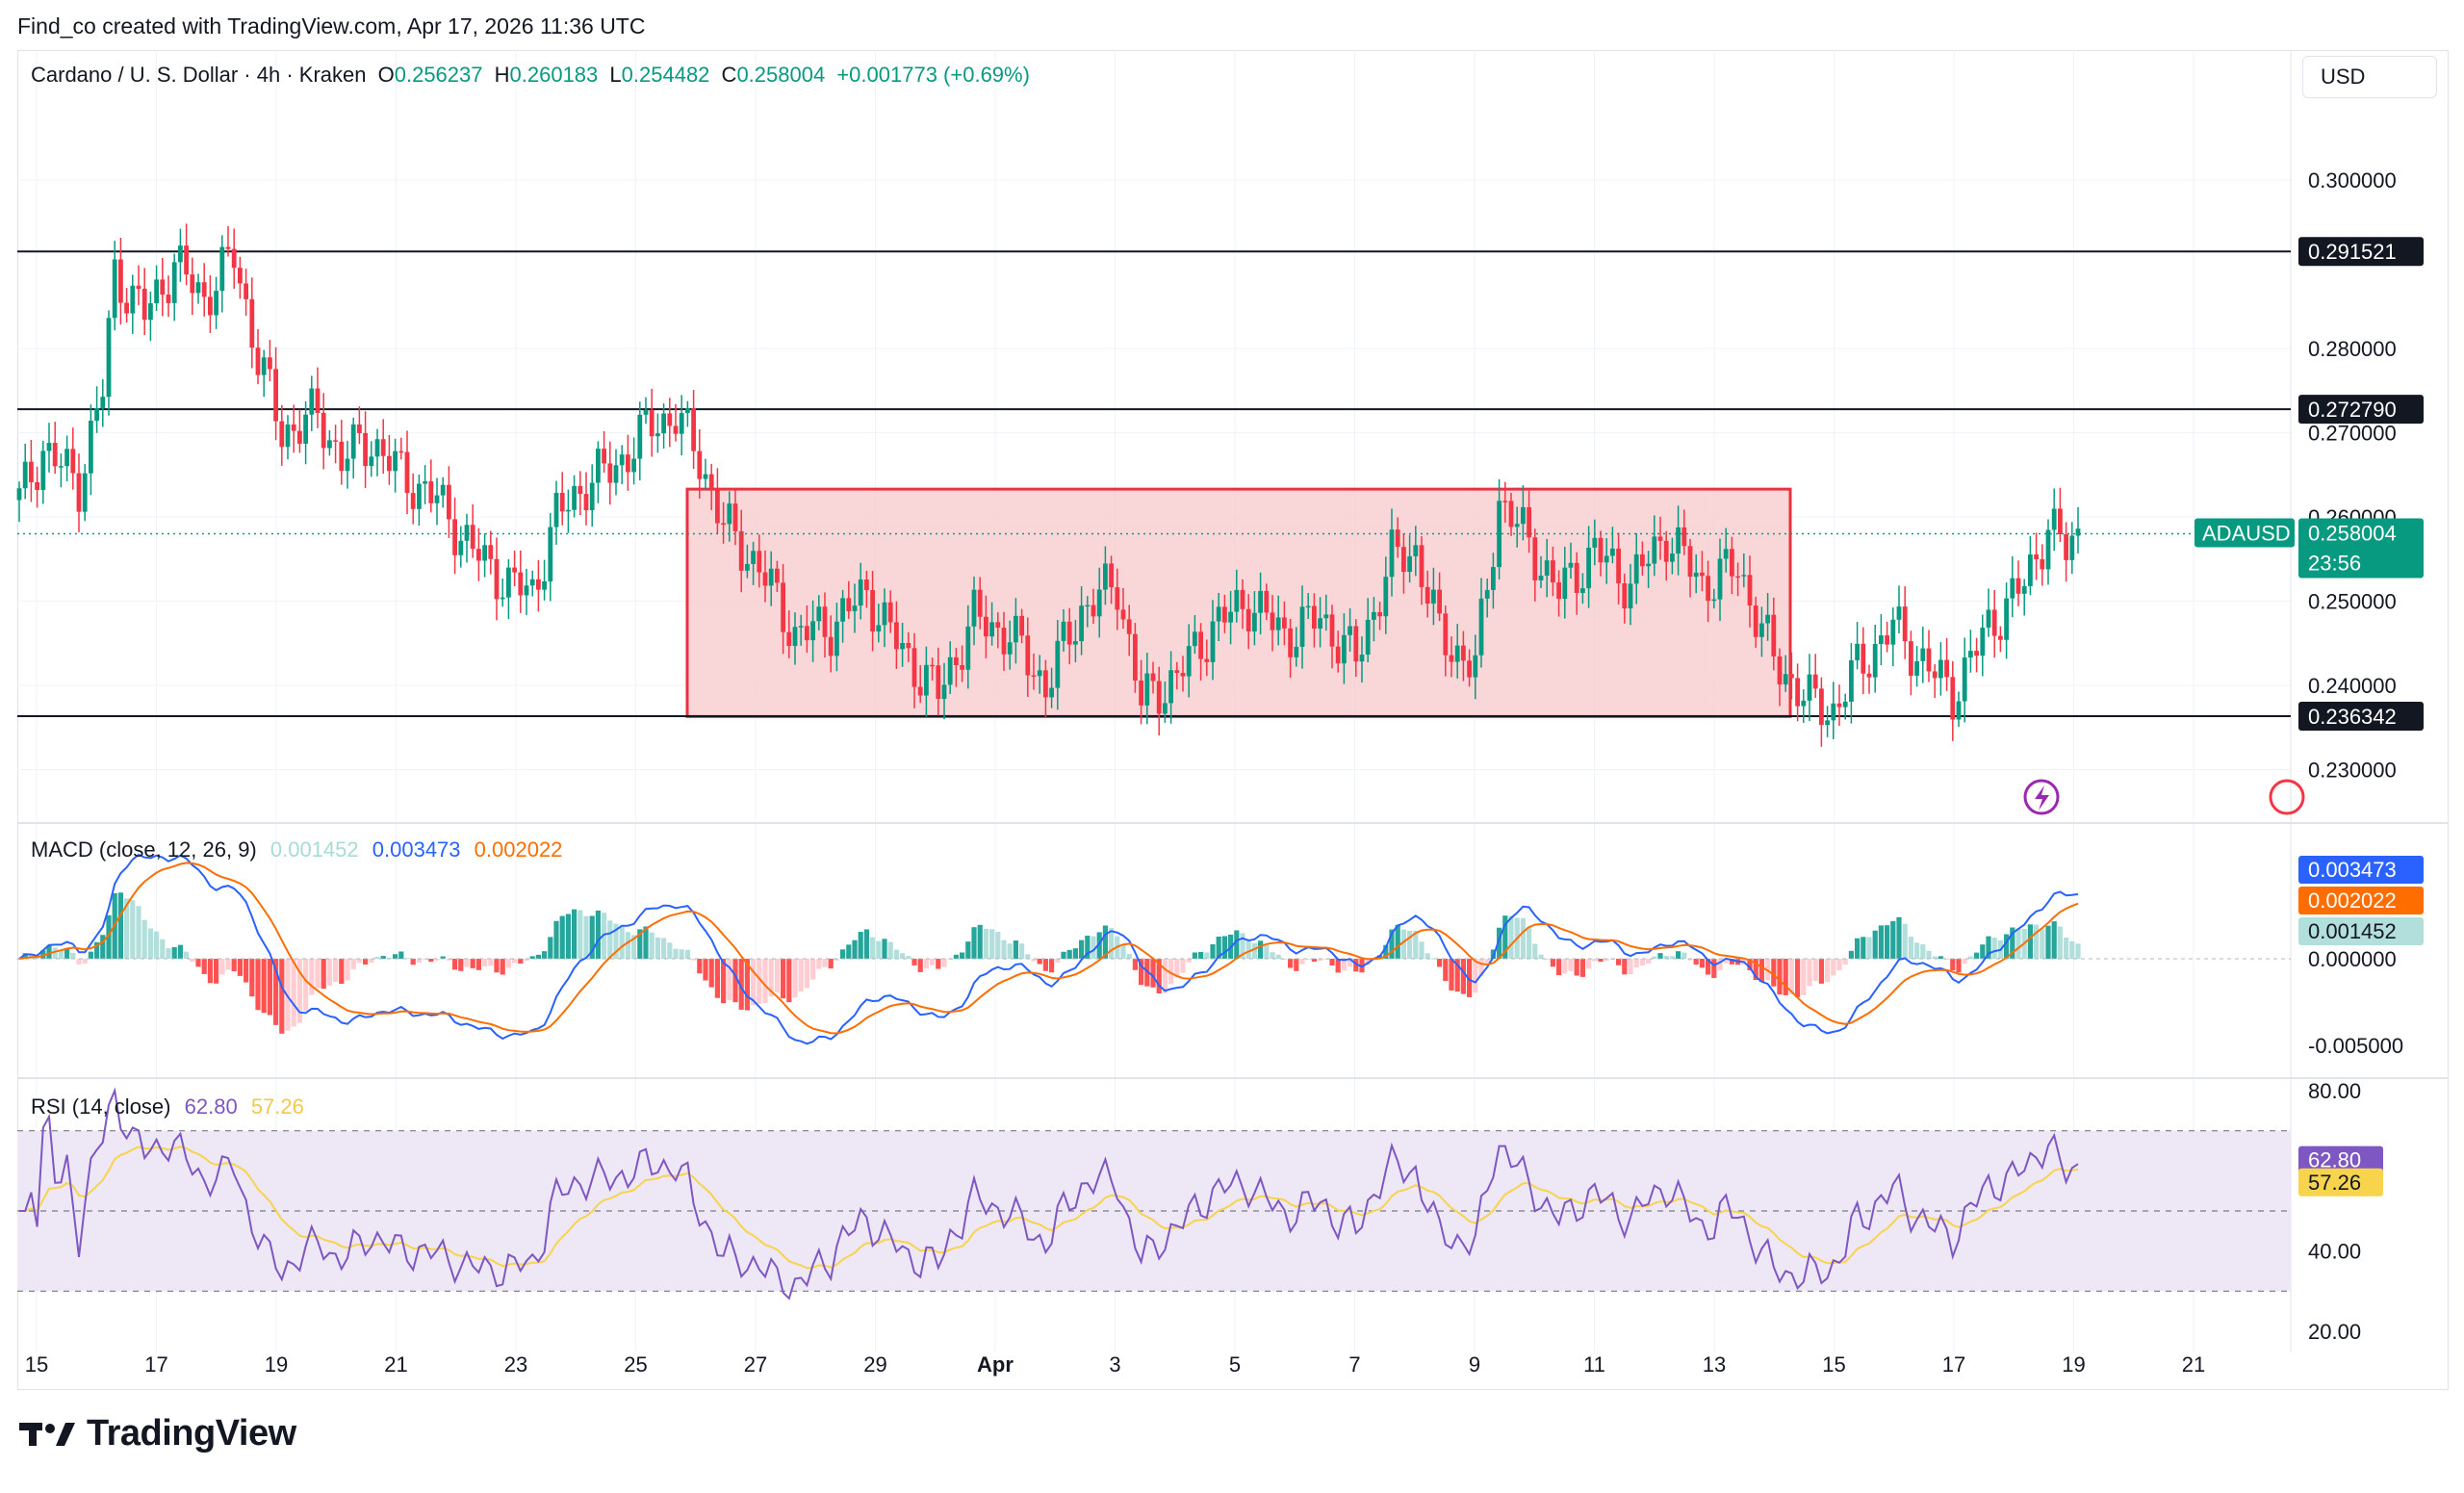 Image resolution: width=2464 pixels, height=1493 pixels. I want to click on level-price-tag-label: 0.236342, so click(2352, 717).